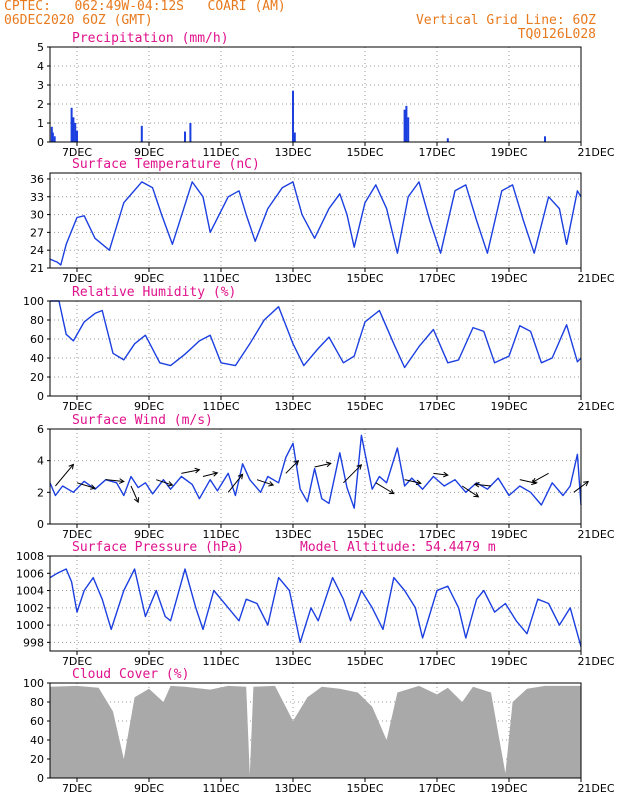 The image size is (618, 800). What do you see at coordinates (166, 164) in the screenshot?
I see `panel-title: Surface Temperature (nC)` at bounding box center [166, 164].